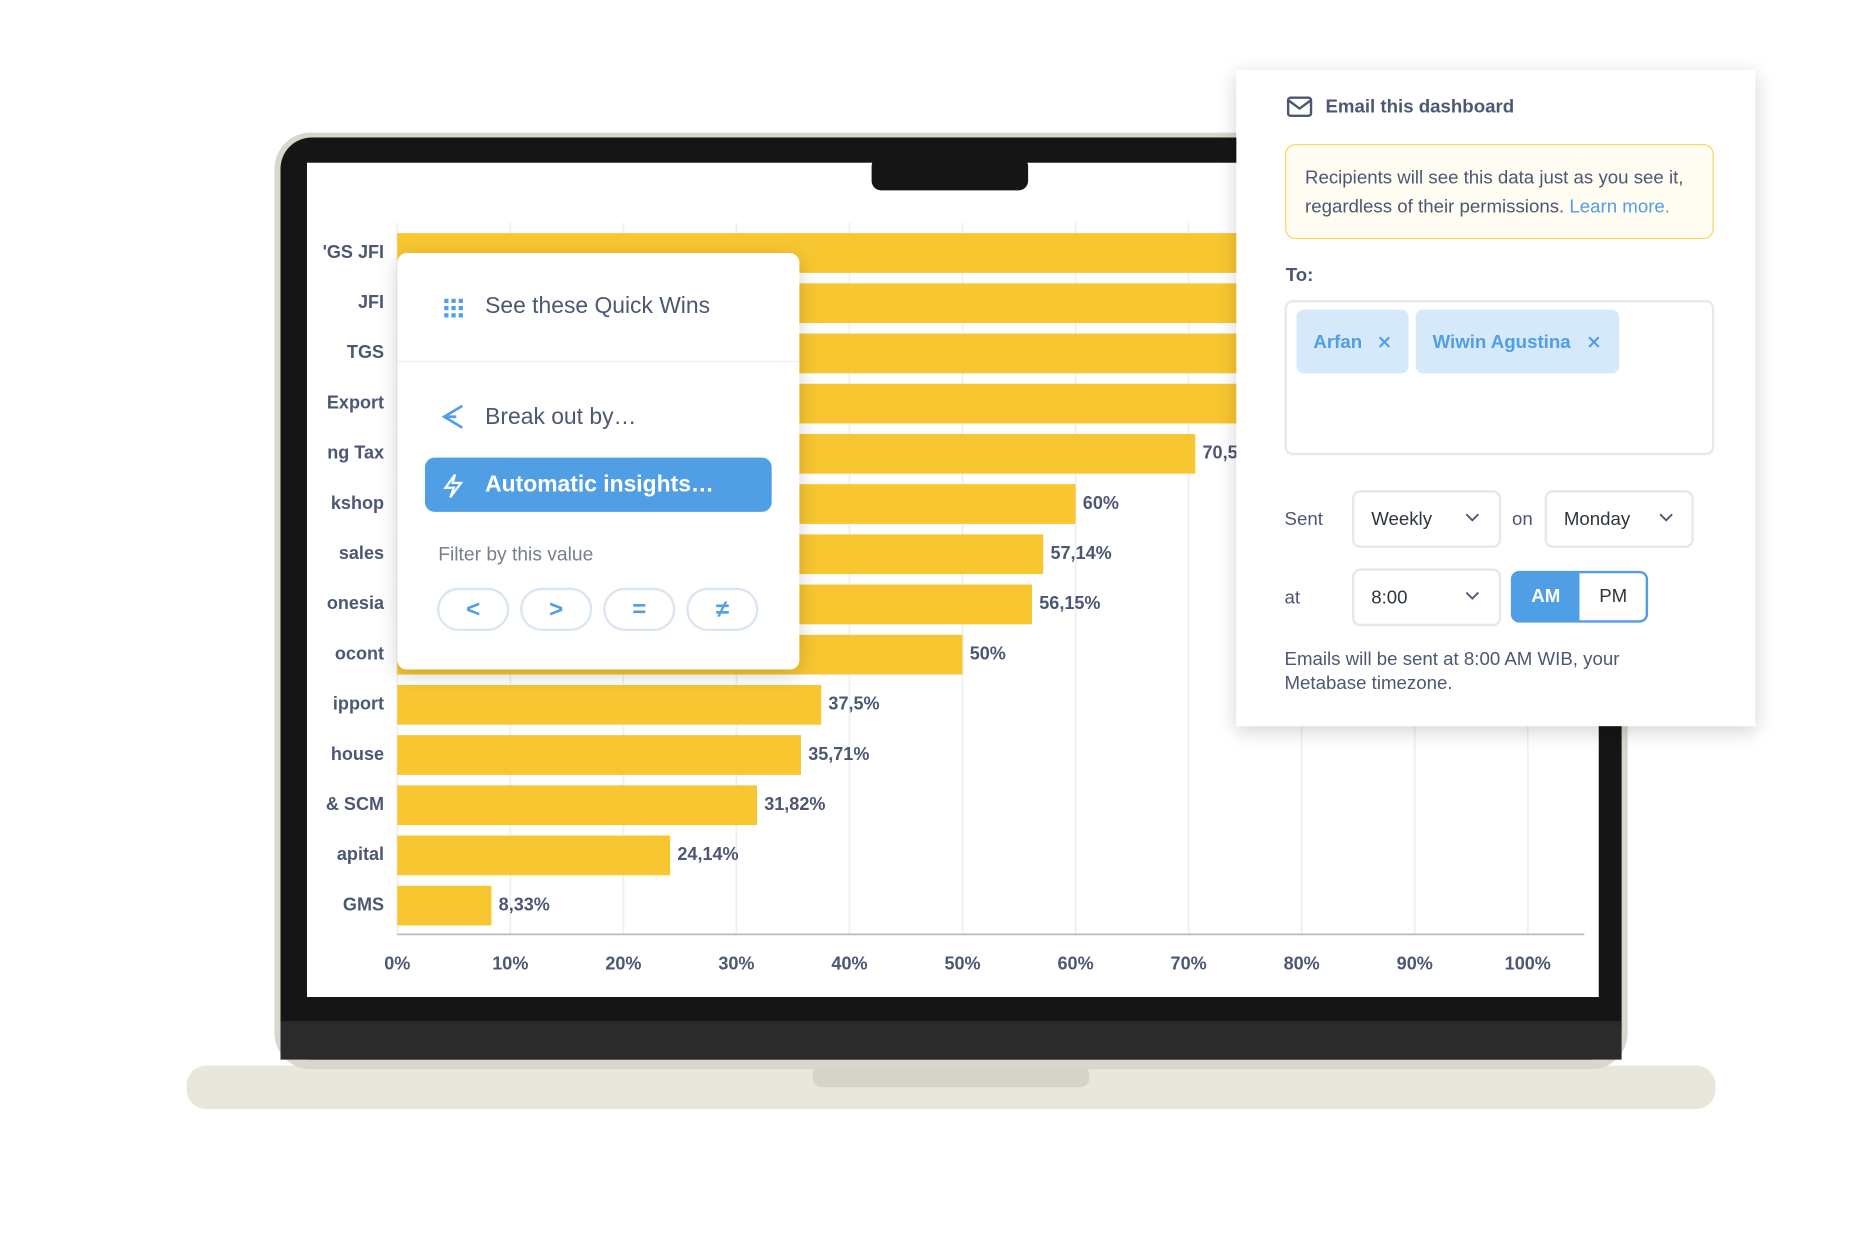  Describe the element at coordinates (397, 963) in the screenshot. I see `x-tick-label: 0%` at that location.